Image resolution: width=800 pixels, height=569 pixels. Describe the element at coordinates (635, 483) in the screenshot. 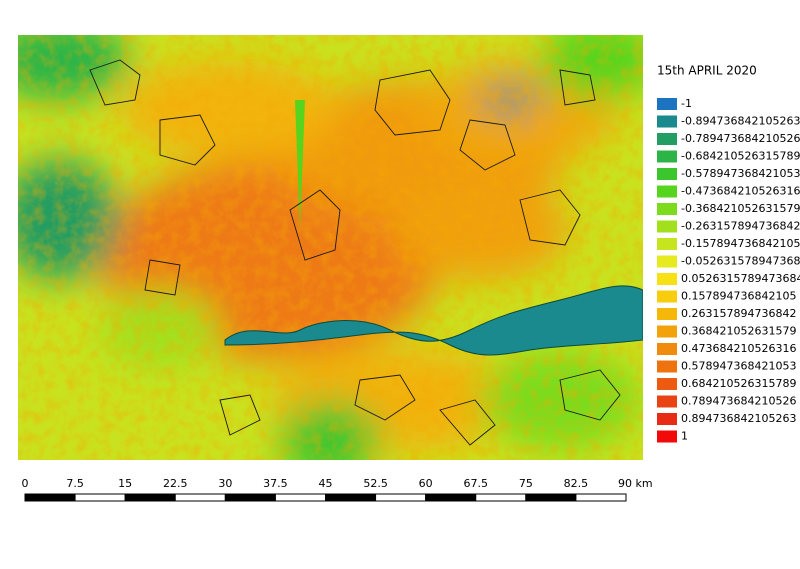

I see `scale-label: 90 km` at that location.